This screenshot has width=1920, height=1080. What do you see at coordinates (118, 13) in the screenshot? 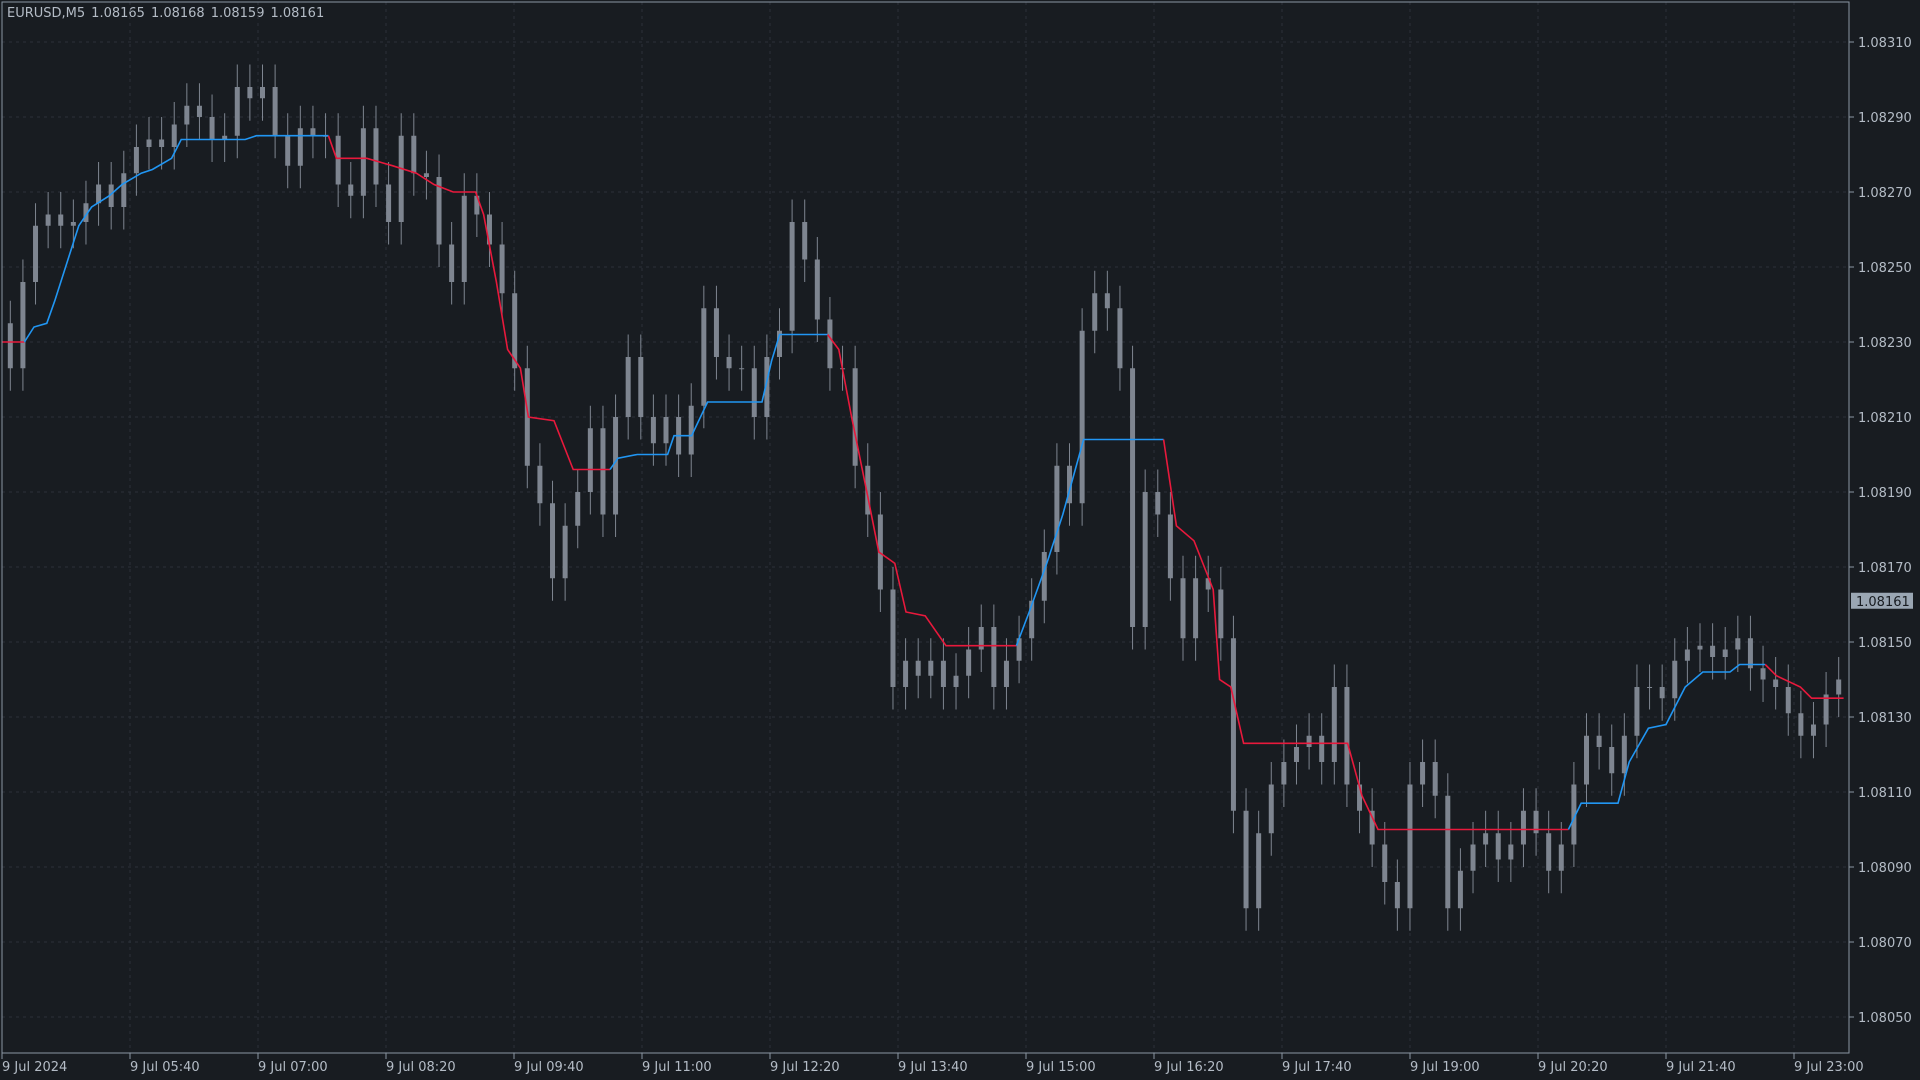
I see `ohlc-open: 1.08165` at bounding box center [118, 13].